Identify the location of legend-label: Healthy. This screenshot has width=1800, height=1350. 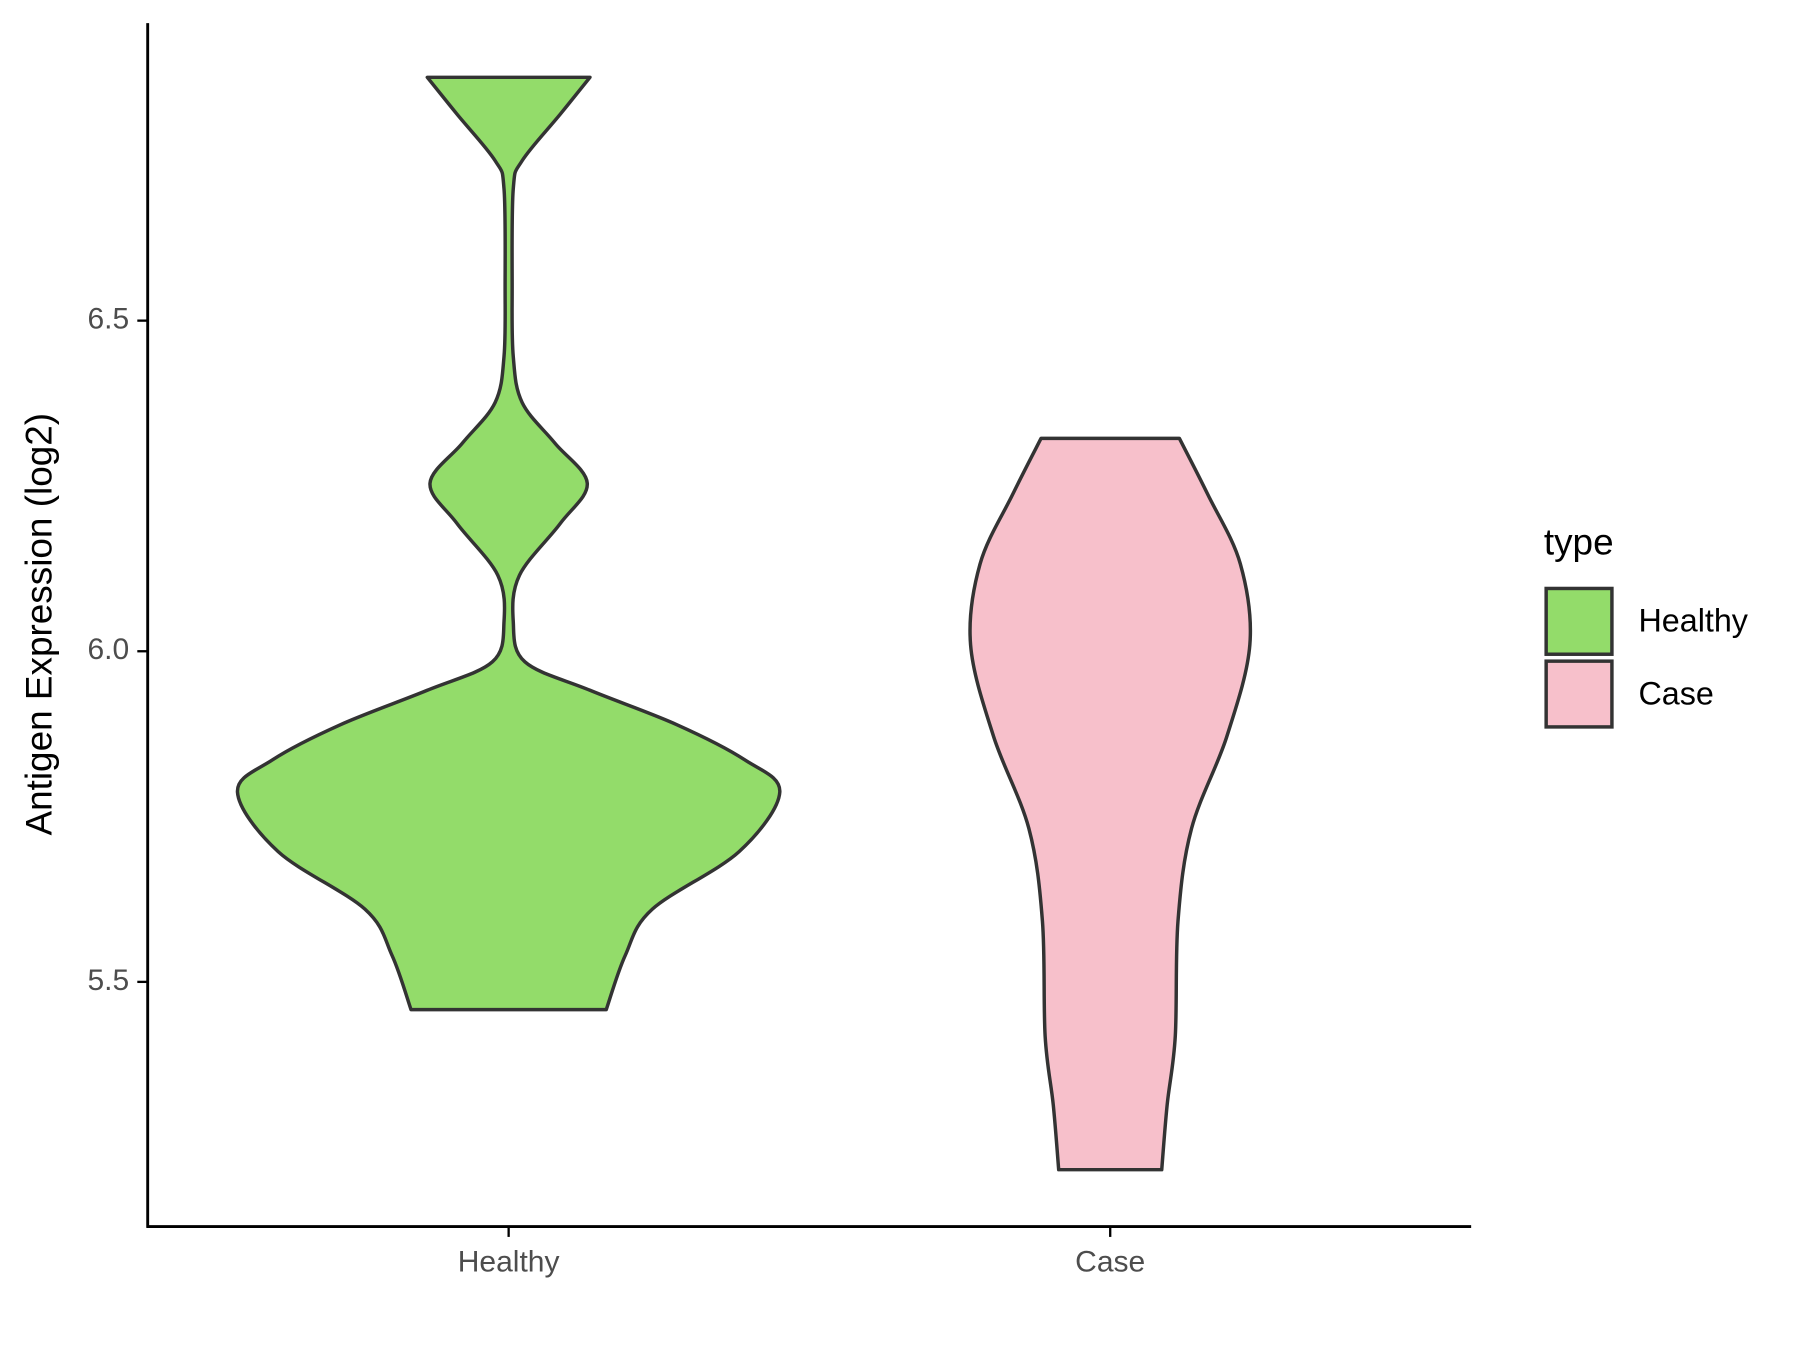
(1693, 621).